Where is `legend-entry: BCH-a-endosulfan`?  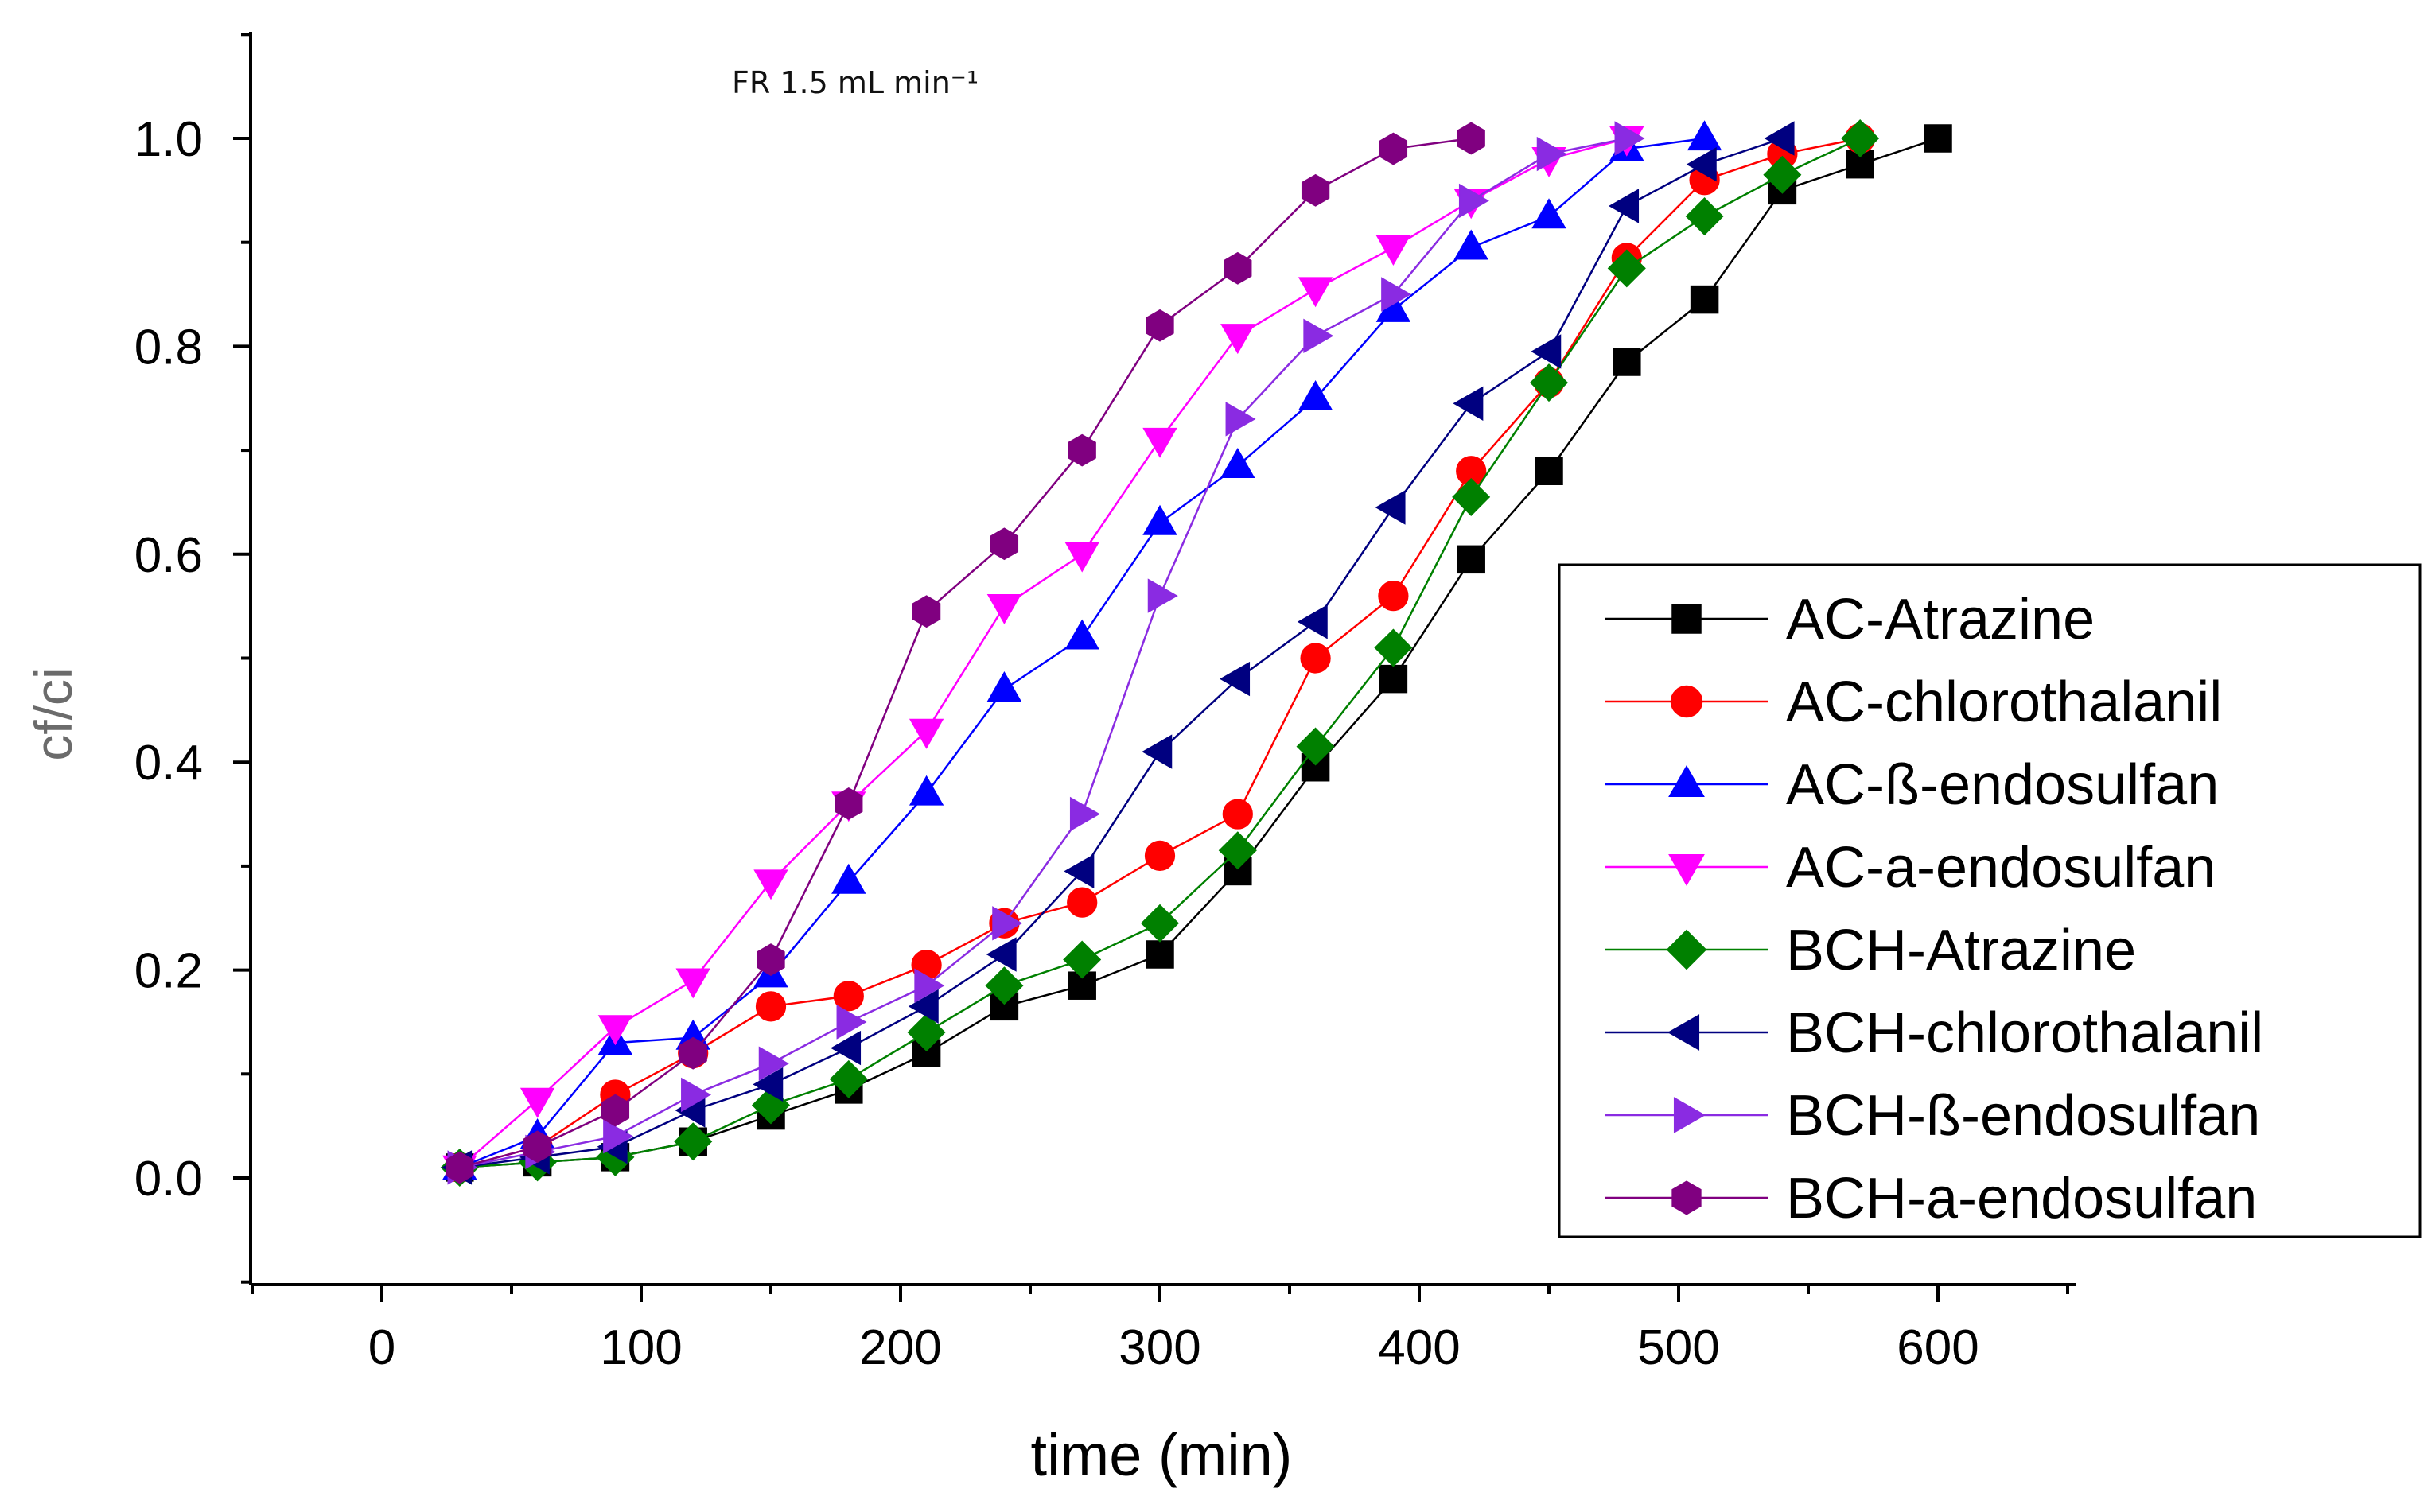
legend-entry: BCH-a-endosulfan is located at coordinates (1931, 1198).